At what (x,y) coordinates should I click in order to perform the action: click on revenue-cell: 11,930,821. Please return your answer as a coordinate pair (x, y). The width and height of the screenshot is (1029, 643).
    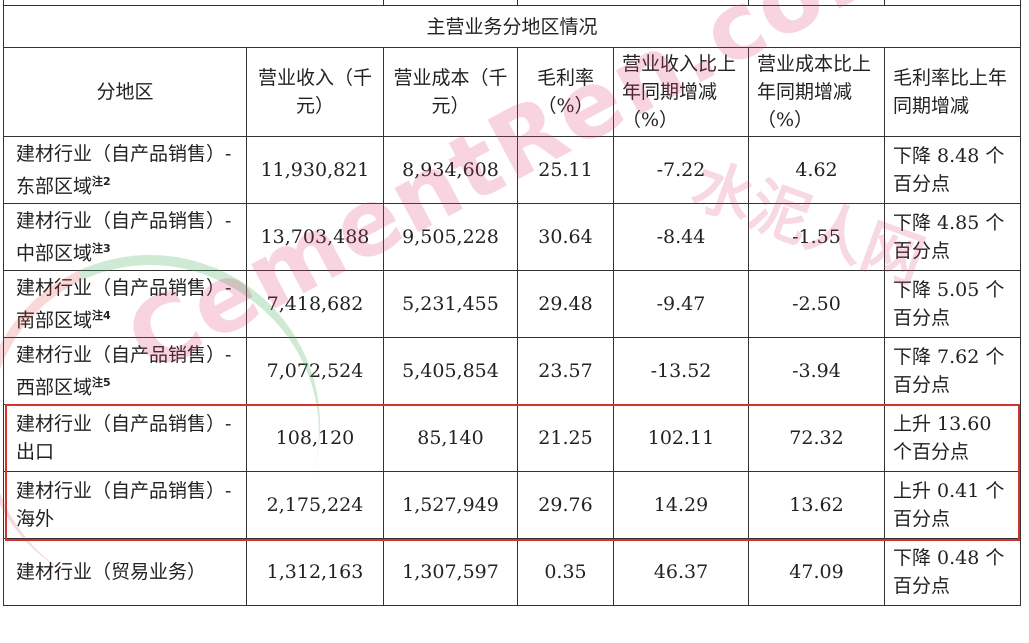
    Looking at the image, I should click on (315, 170).